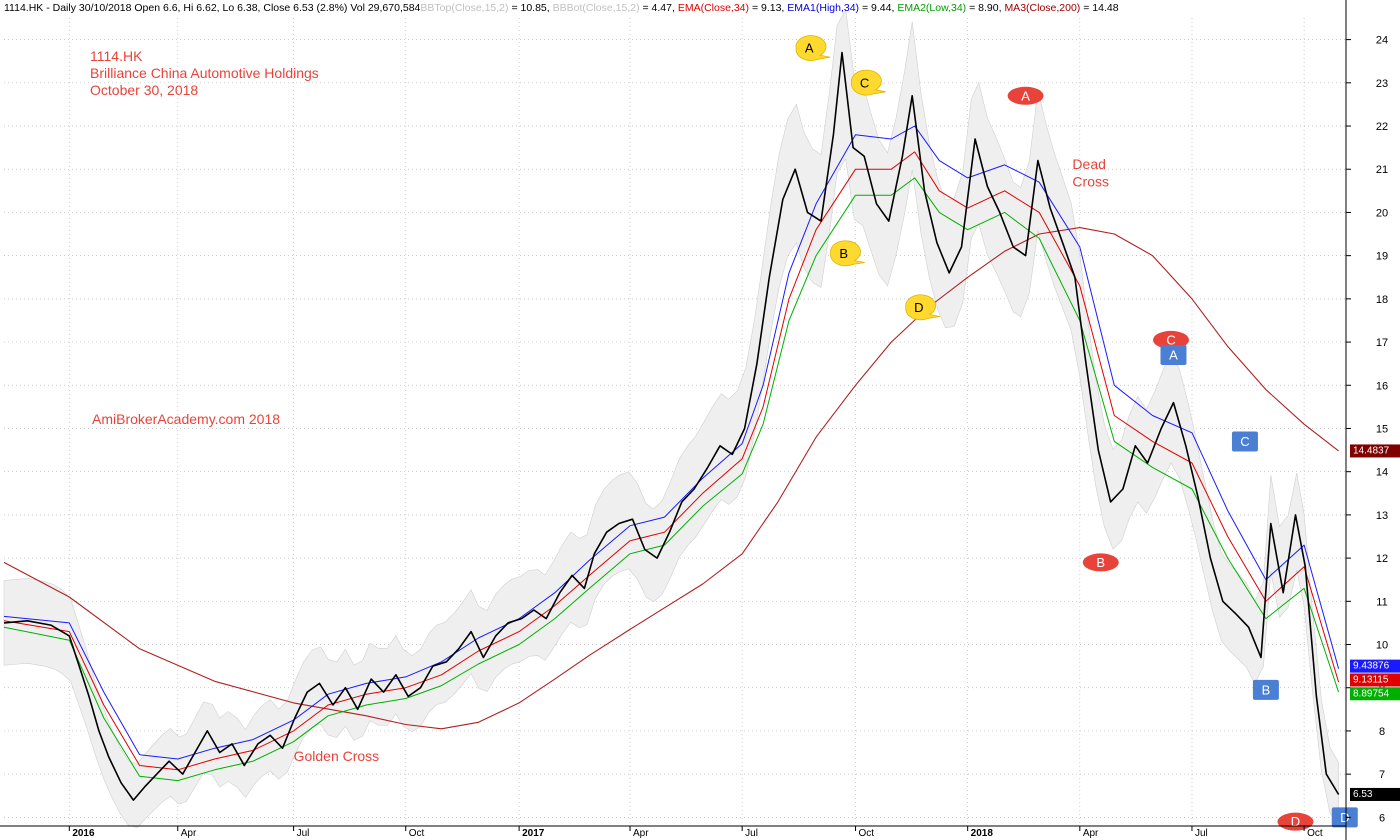  Describe the element at coordinates (1382, 386) in the screenshot. I see `y-tick-label: 16` at that location.